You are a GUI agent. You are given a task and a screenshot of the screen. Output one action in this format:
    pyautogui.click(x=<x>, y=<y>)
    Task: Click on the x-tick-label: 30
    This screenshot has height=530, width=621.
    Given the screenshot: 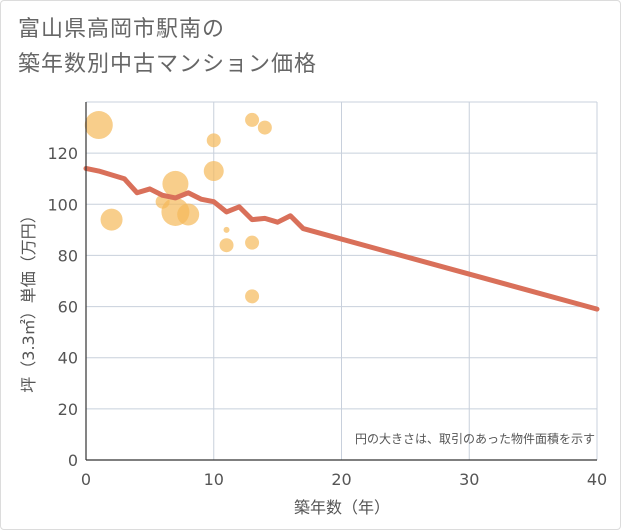 What is the action you would take?
    pyautogui.click(x=469, y=479)
    